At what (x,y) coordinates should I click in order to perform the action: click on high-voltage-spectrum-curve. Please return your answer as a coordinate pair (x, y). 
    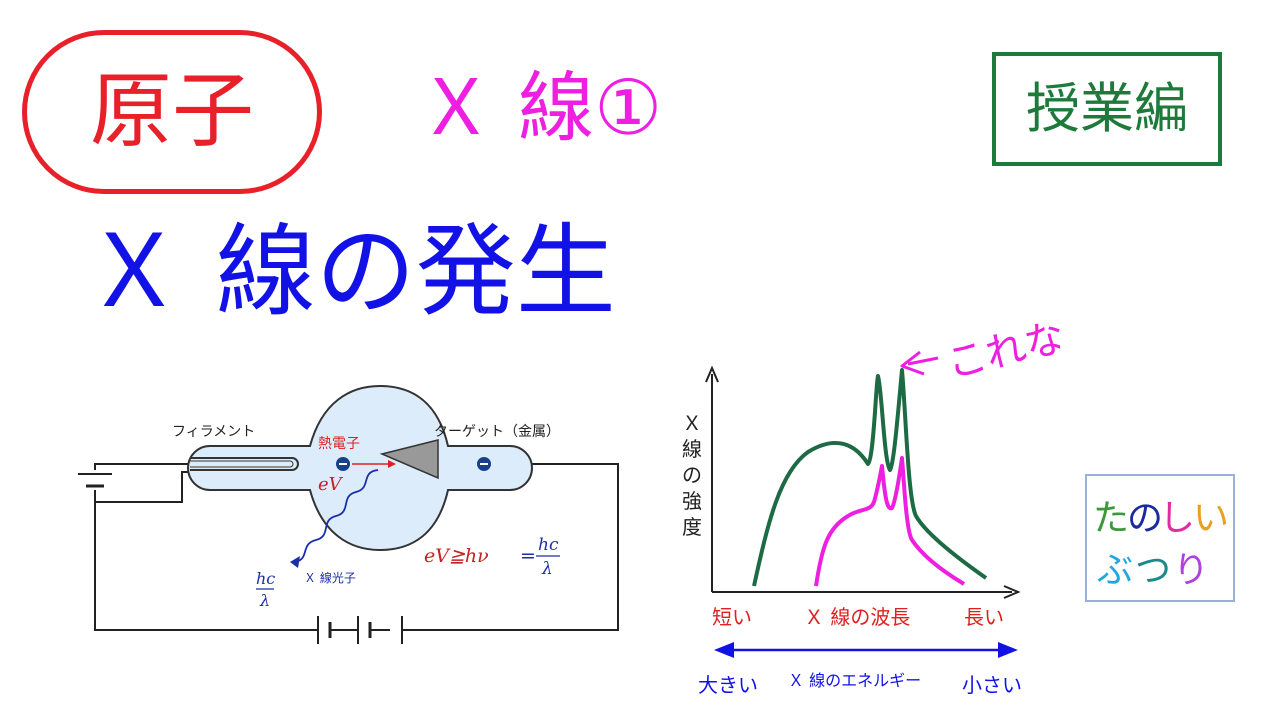
    Looking at the image, I should click on (870, 477).